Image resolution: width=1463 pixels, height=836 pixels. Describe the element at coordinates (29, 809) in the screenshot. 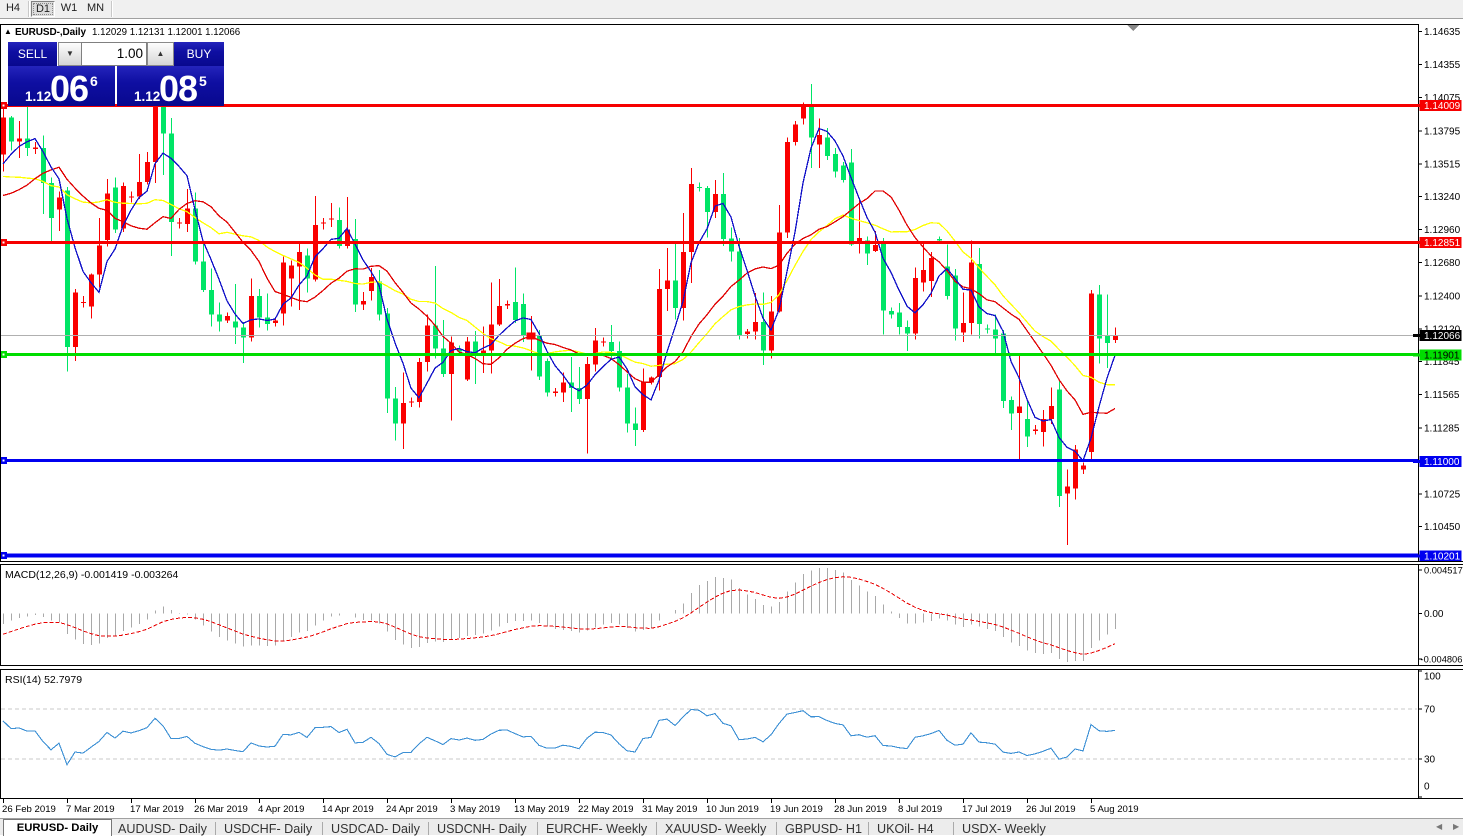

I see `svg-text: 26 Feb 2019` at that location.